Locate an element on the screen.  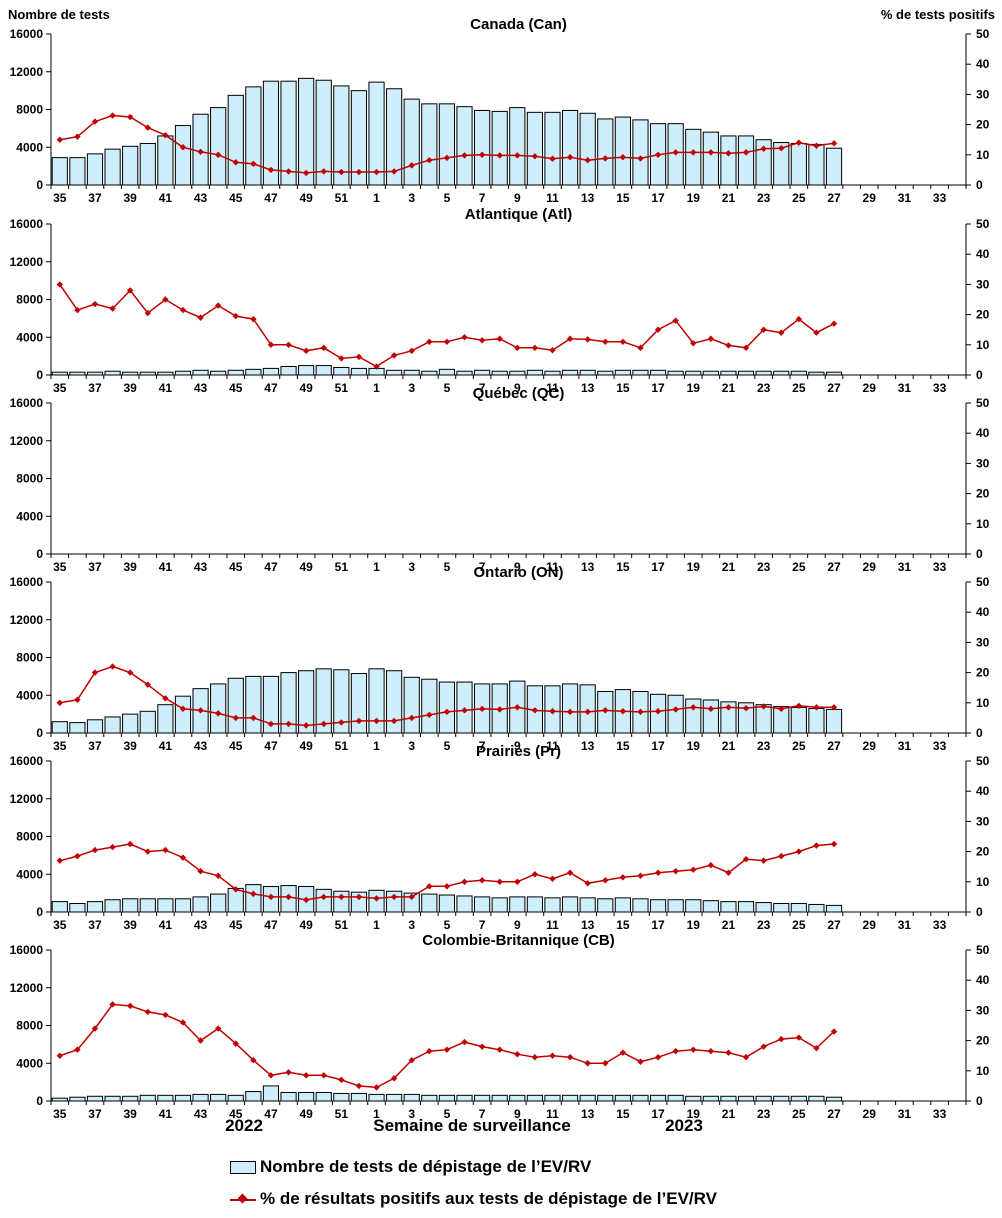
x-tick-label: 21 is located at coordinates (729, 567).